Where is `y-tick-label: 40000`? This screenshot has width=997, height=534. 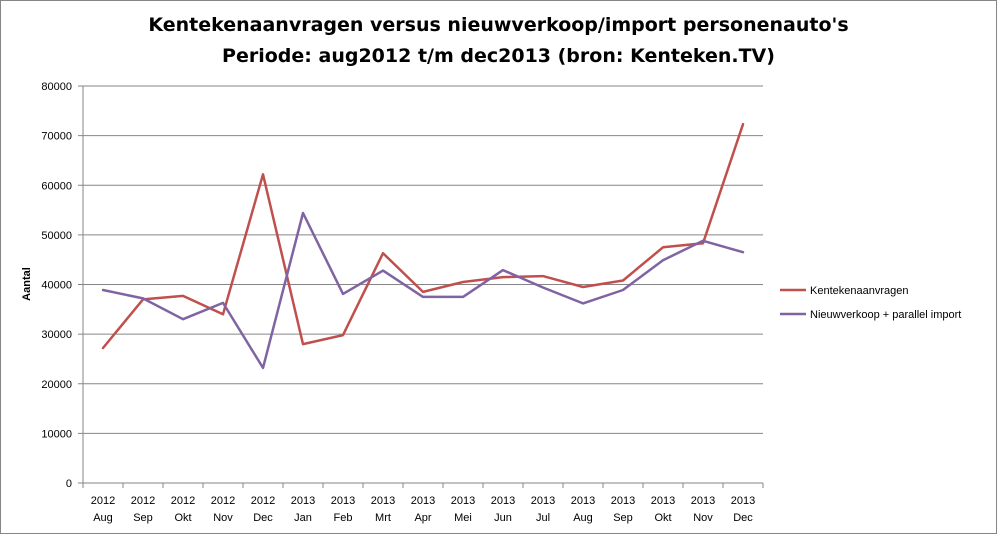 y-tick-label: 40000 is located at coordinates (56, 286).